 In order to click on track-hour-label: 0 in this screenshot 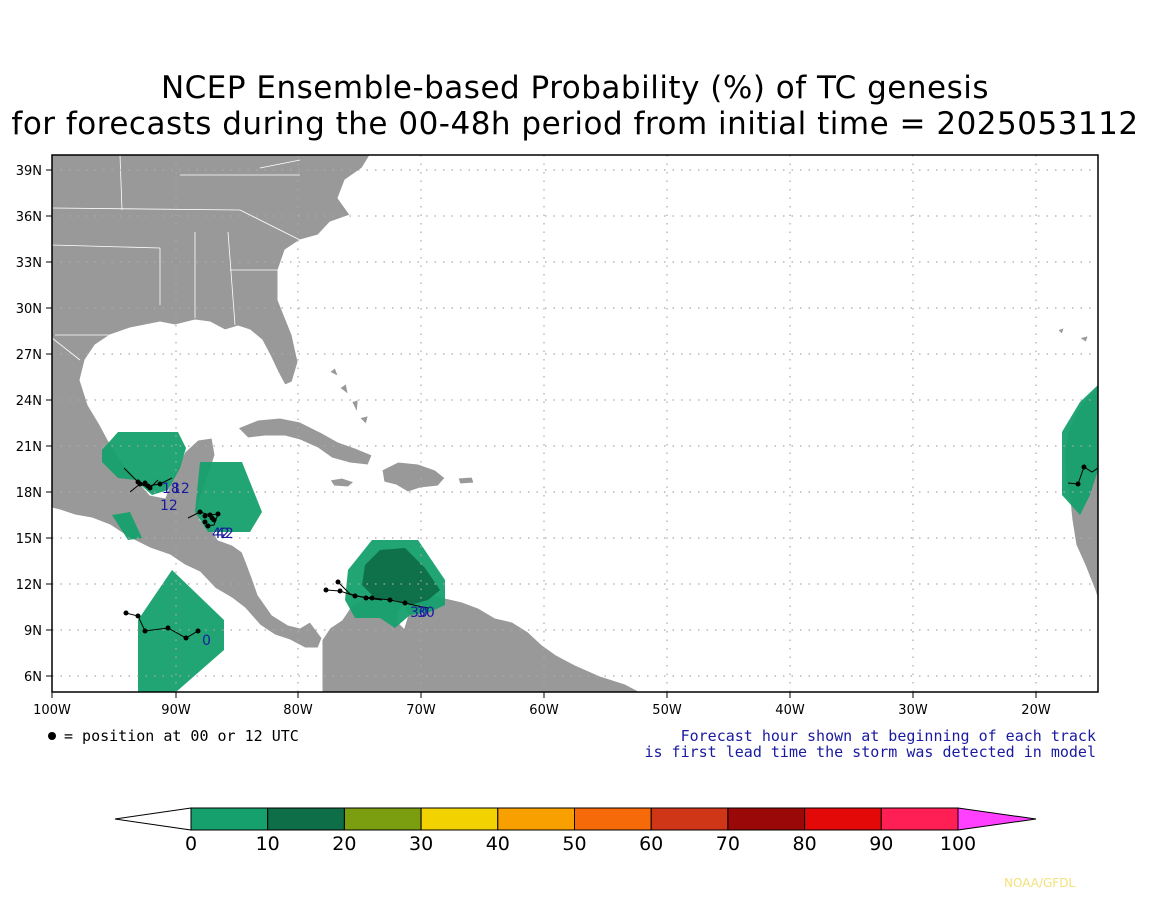, I will do `click(206, 641)`.